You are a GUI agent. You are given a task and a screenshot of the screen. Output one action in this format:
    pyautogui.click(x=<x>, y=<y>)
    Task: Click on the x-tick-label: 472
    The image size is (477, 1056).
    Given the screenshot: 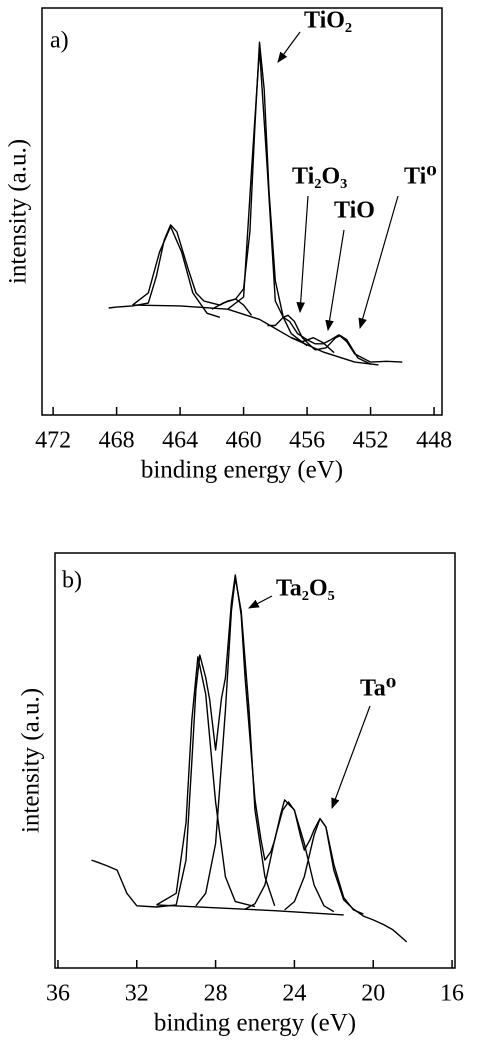 What is the action you would take?
    pyautogui.click(x=53, y=441)
    